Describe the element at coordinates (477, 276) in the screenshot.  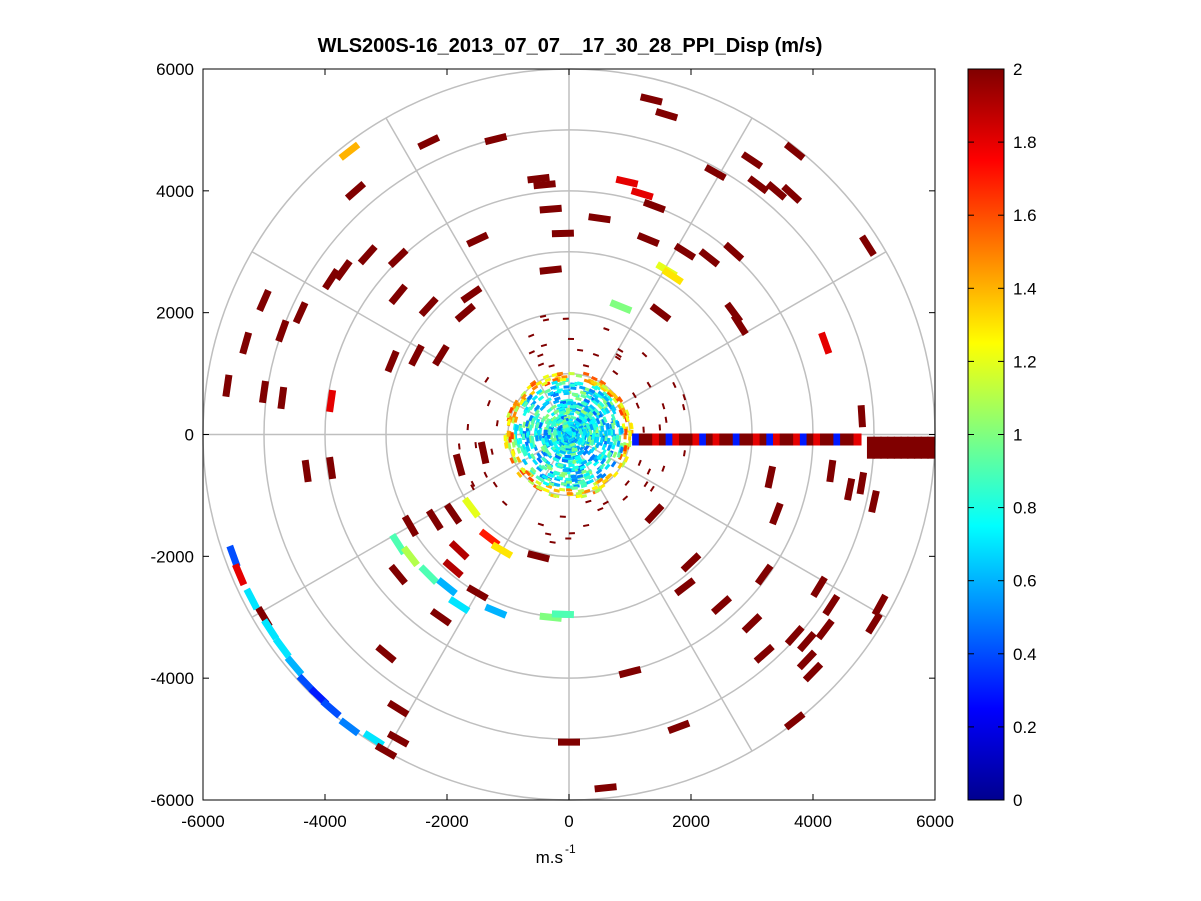
I see `radial-spoke` at that location.